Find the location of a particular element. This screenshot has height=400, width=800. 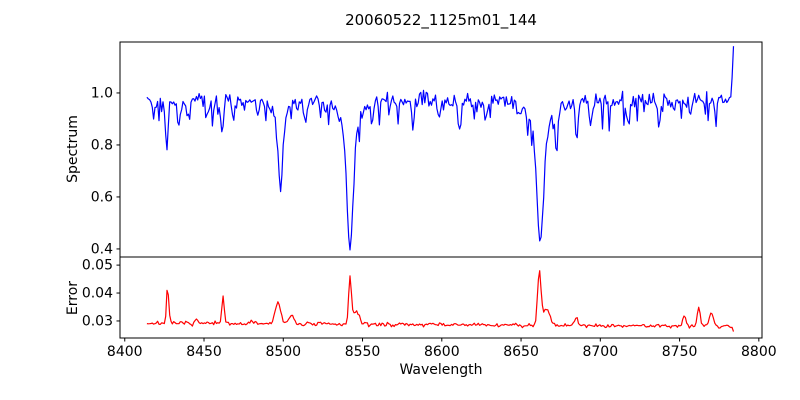

error-y-tick-label: 0.04 is located at coordinates (97, 294).